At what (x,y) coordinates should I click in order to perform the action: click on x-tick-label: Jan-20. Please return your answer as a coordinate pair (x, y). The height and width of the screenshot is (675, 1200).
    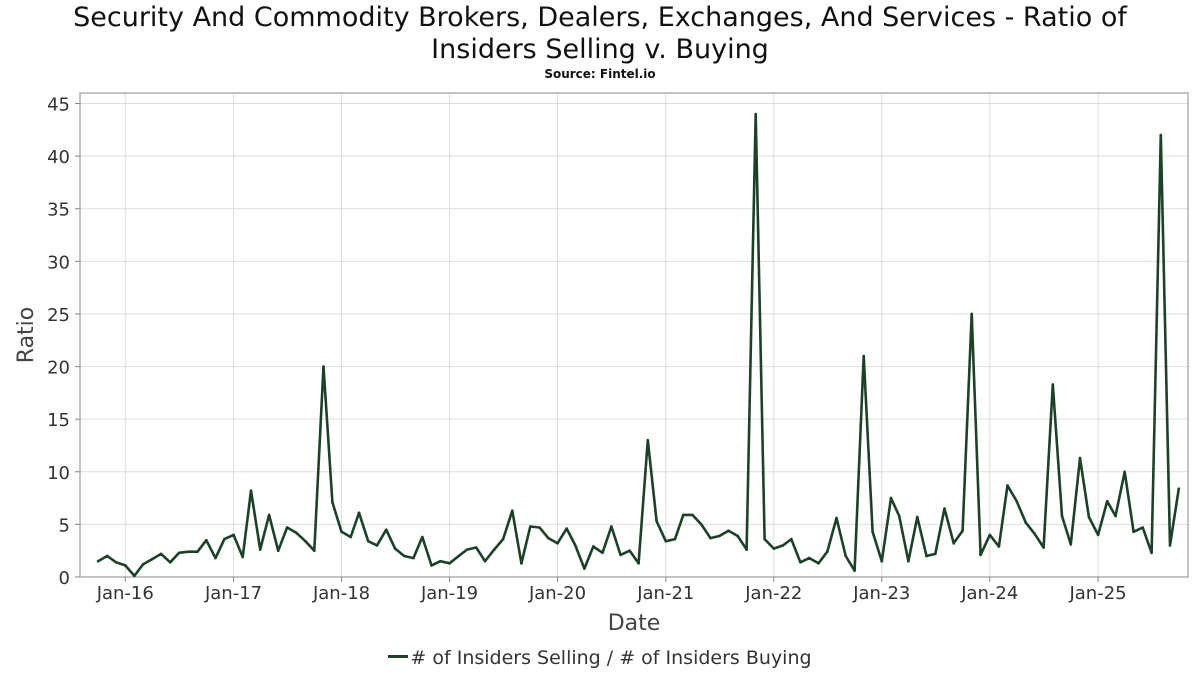
    Looking at the image, I should click on (557, 593).